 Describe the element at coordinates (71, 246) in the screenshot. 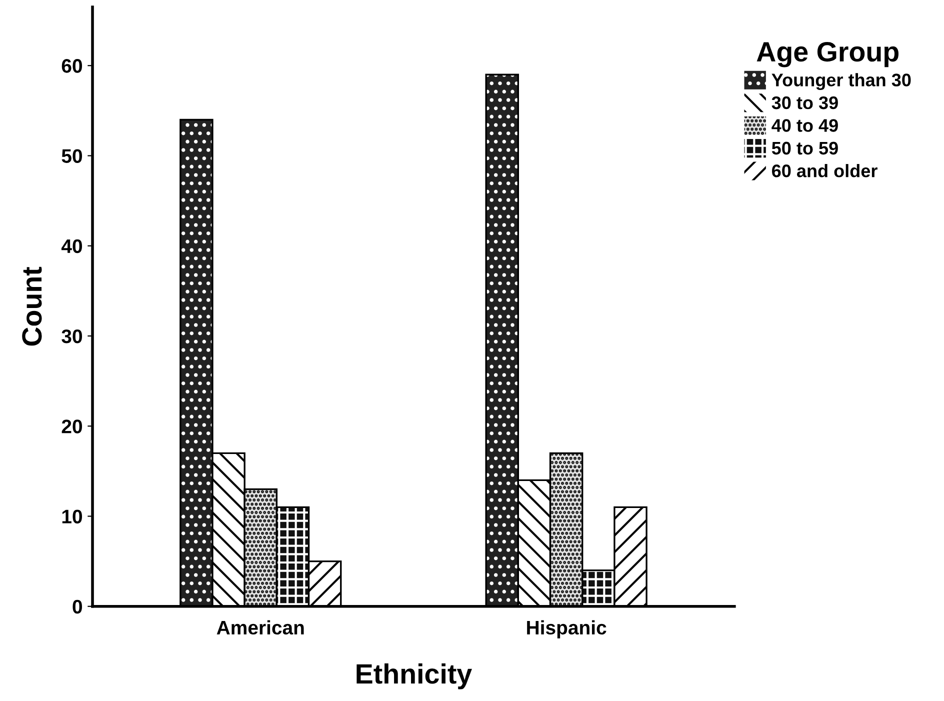

I see `y-tick-label: 40` at that location.